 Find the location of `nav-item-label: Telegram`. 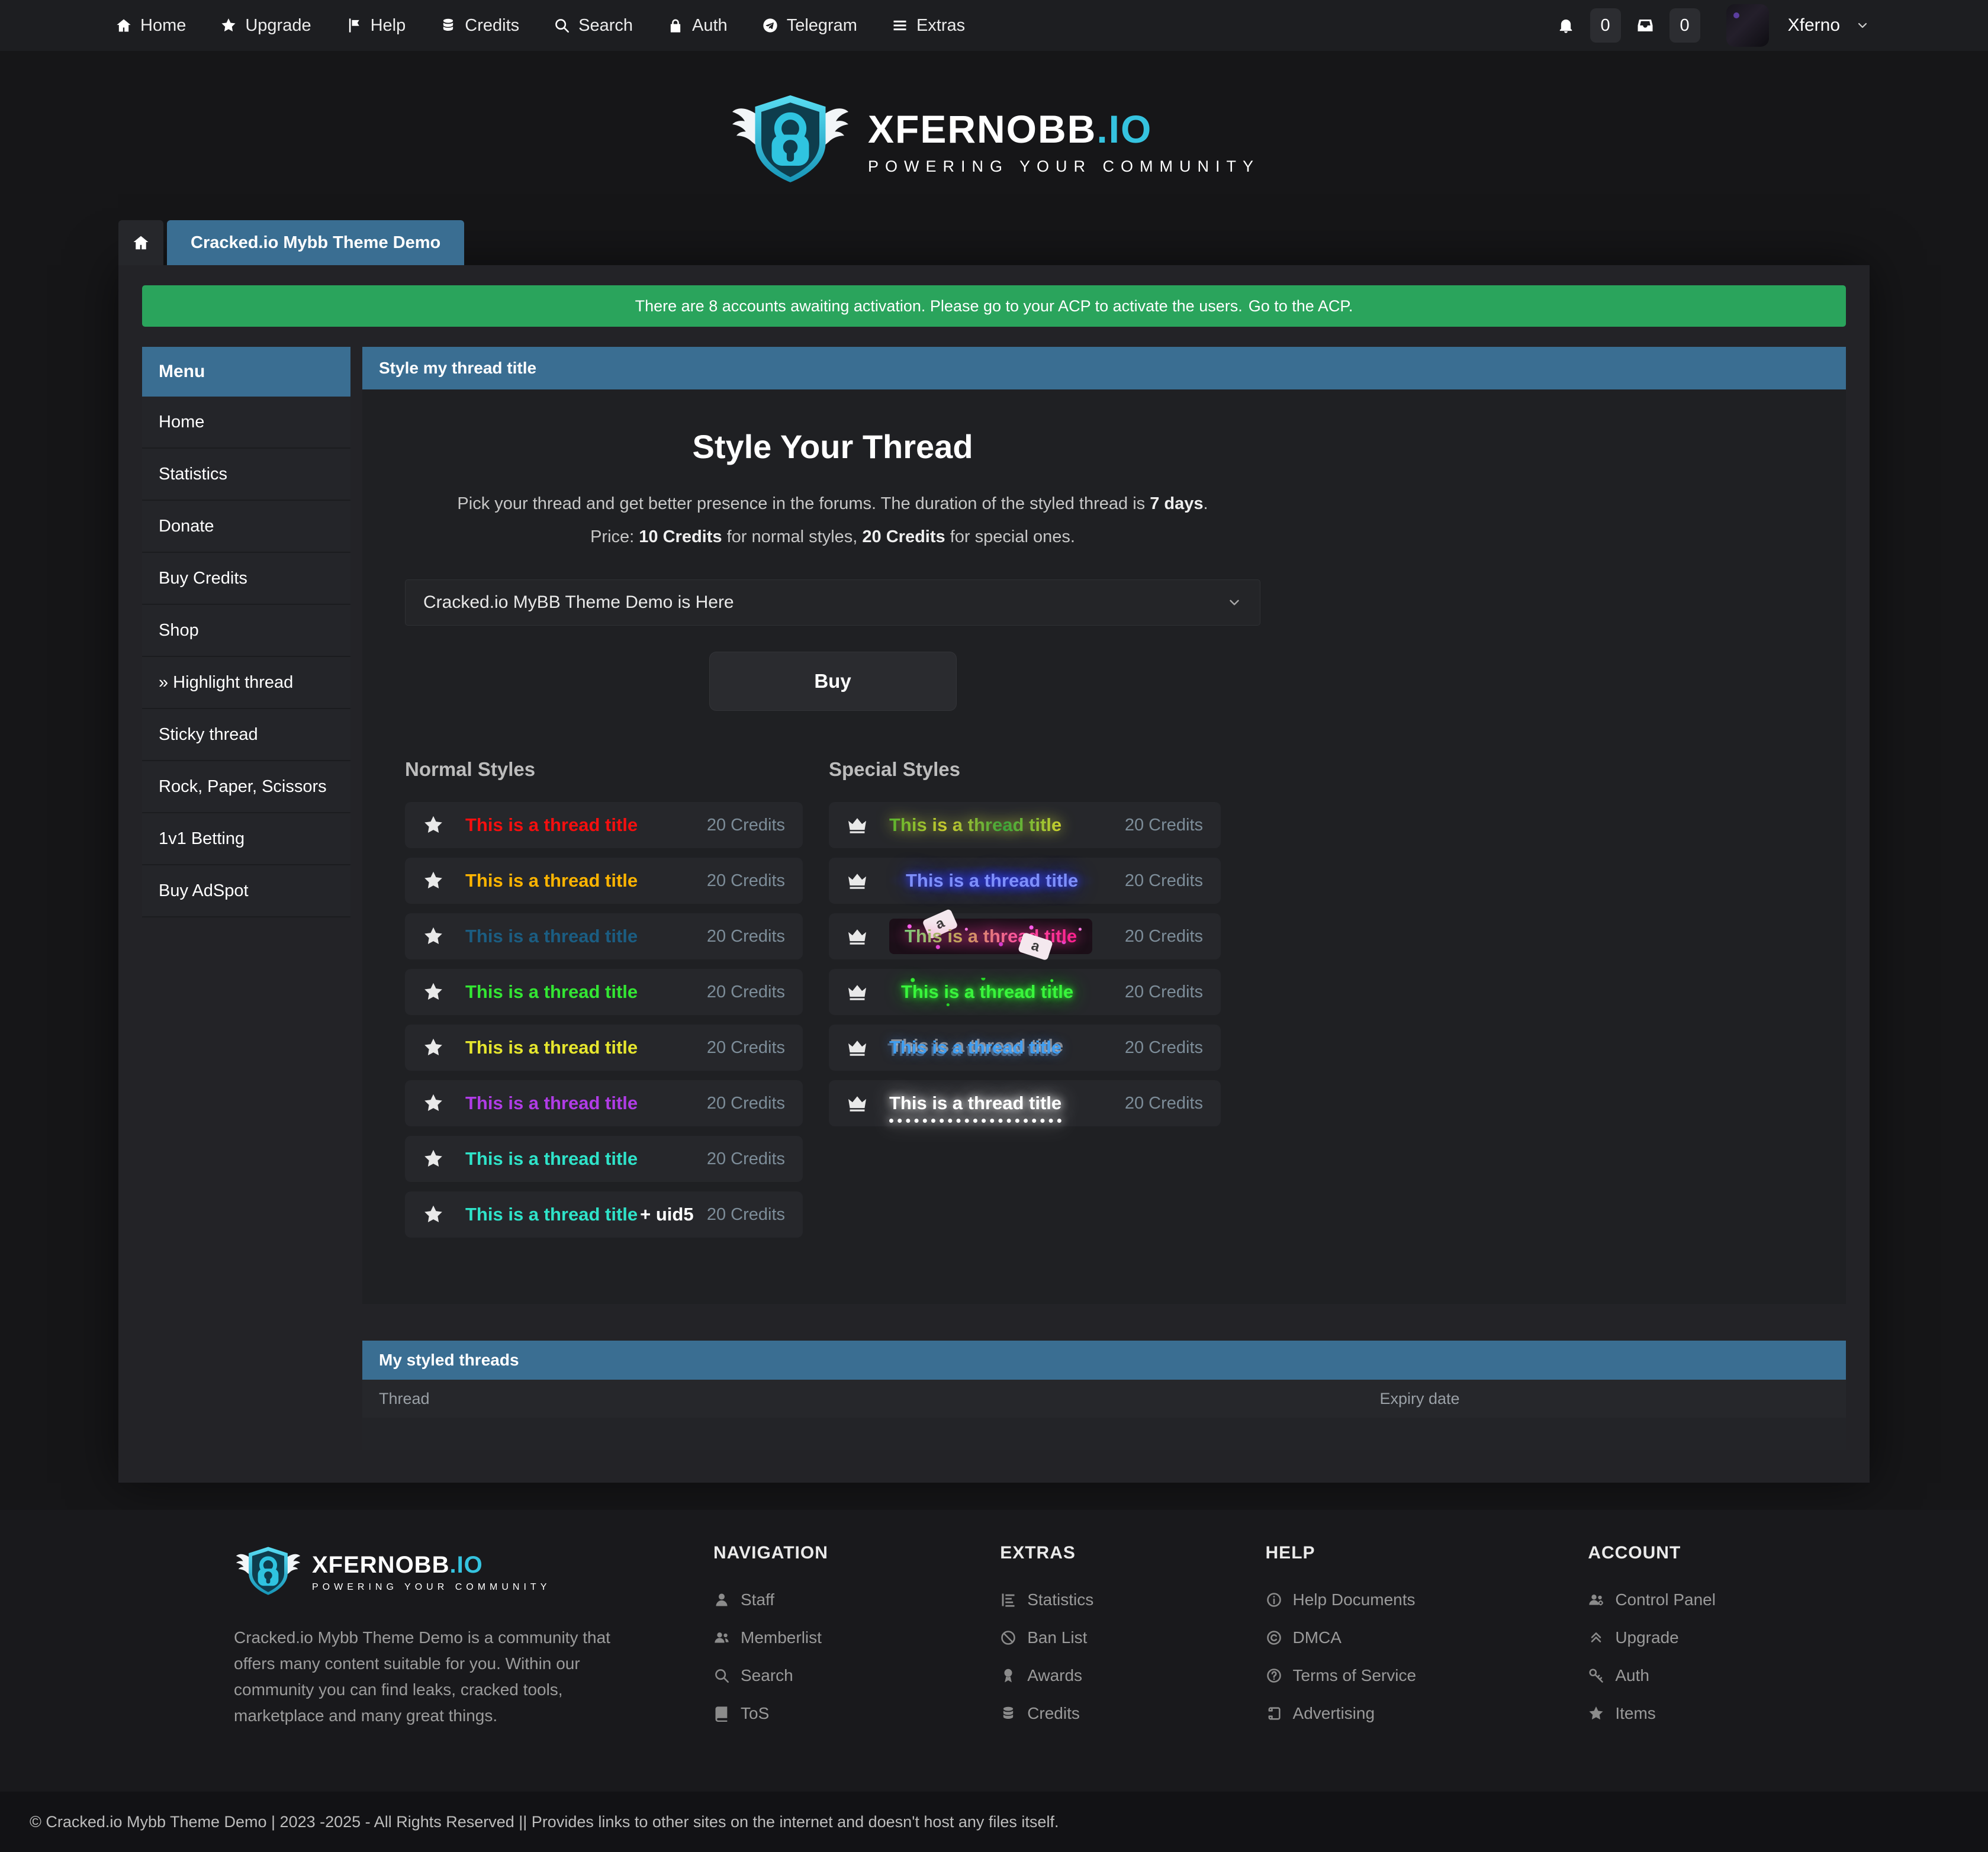

nav-item-label: Telegram is located at coordinates (821, 25).